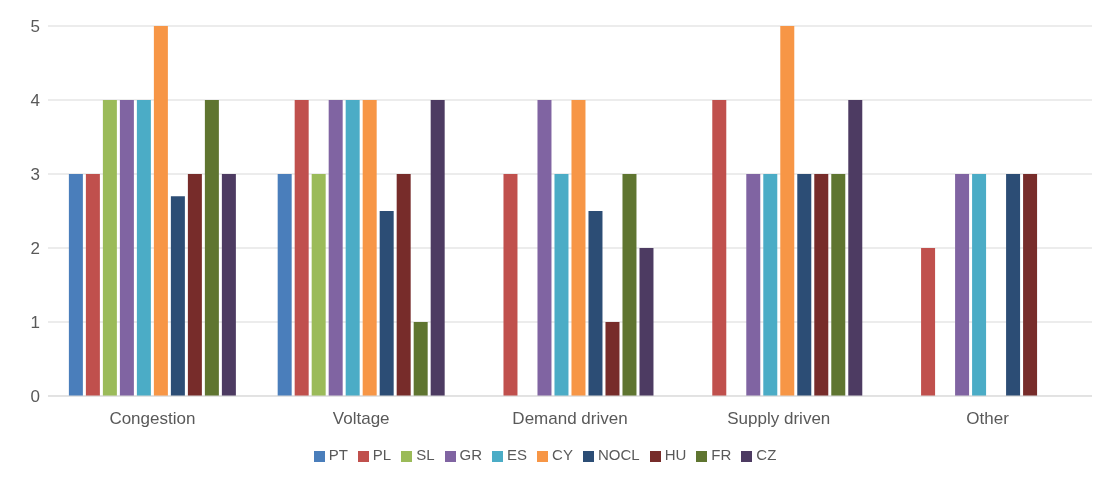 Image resolution: width=1104 pixels, height=477 pixels. Describe the element at coordinates (35, 397) in the screenshot. I see `y-tick-label: 0` at that location.